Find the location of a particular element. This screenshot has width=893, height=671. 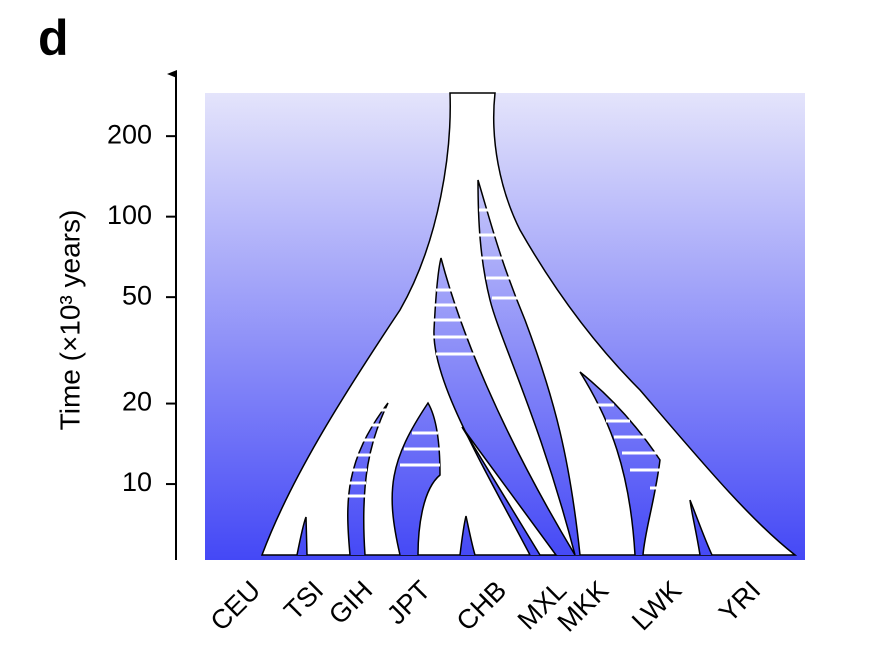

population-label: CEU is located at coordinates (236, 606).